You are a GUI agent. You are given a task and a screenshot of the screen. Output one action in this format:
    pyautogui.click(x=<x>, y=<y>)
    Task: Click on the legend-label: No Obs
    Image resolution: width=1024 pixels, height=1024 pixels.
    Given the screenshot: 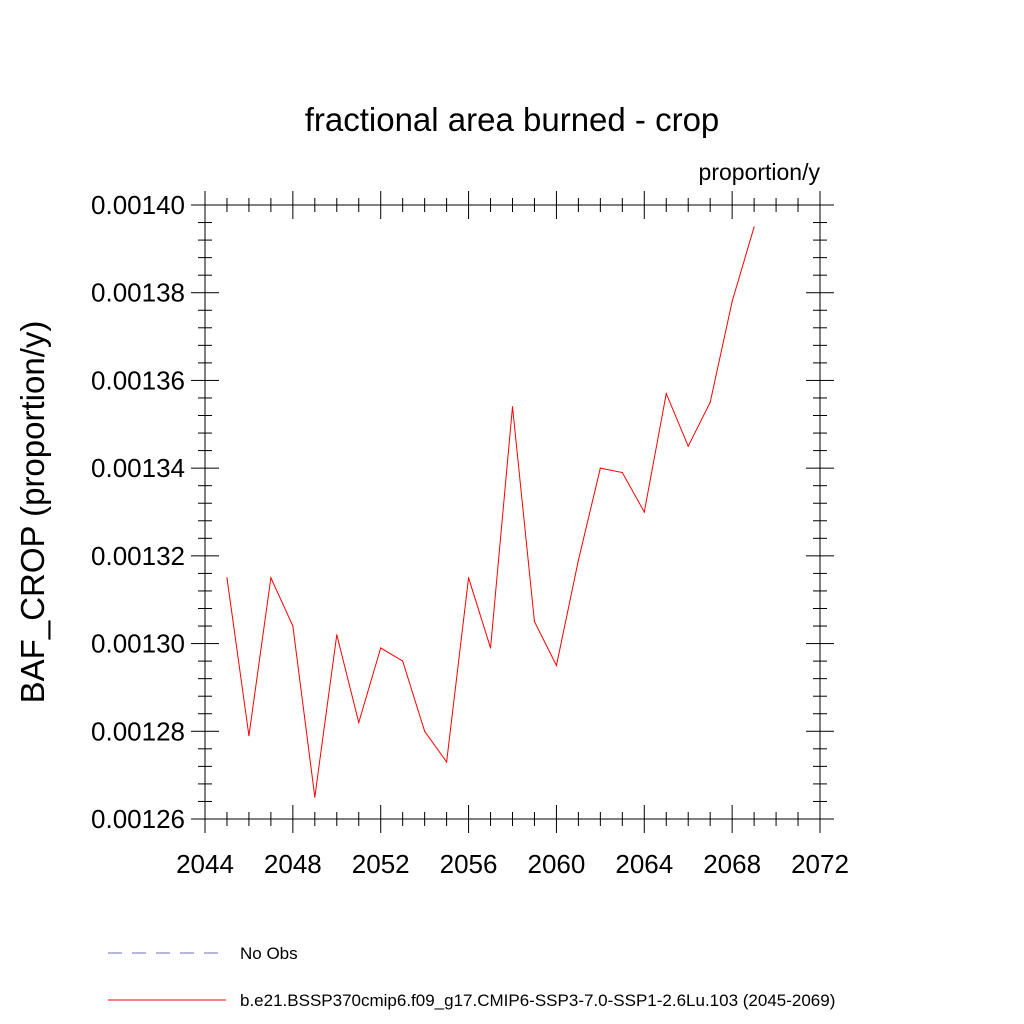 What is the action you would take?
    pyautogui.click(x=269, y=953)
    